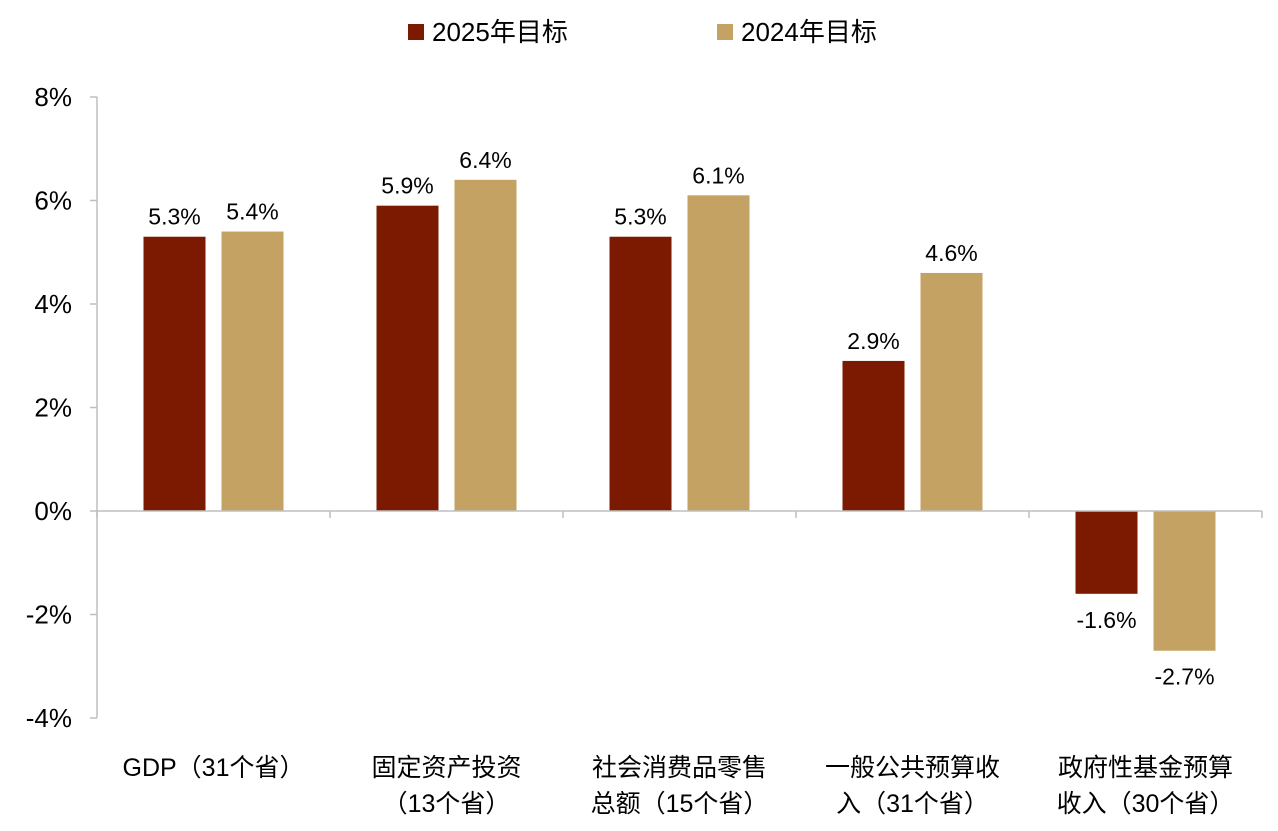  What do you see at coordinates (485, 160) in the screenshot?
I see `data-label: 6.4%` at bounding box center [485, 160].